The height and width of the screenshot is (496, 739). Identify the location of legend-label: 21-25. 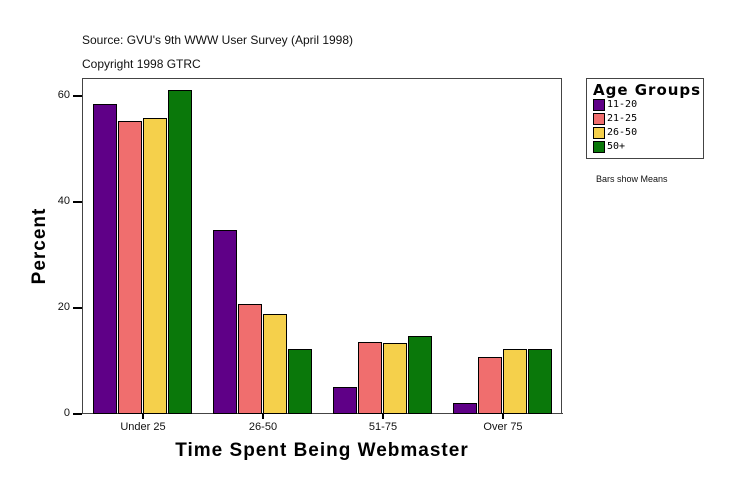
(622, 118).